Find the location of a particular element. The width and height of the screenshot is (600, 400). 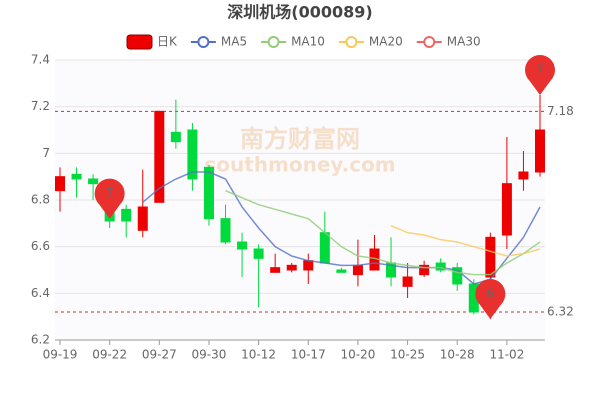

chart-title: 深圳机场(000089) is located at coordinates (299, 12).